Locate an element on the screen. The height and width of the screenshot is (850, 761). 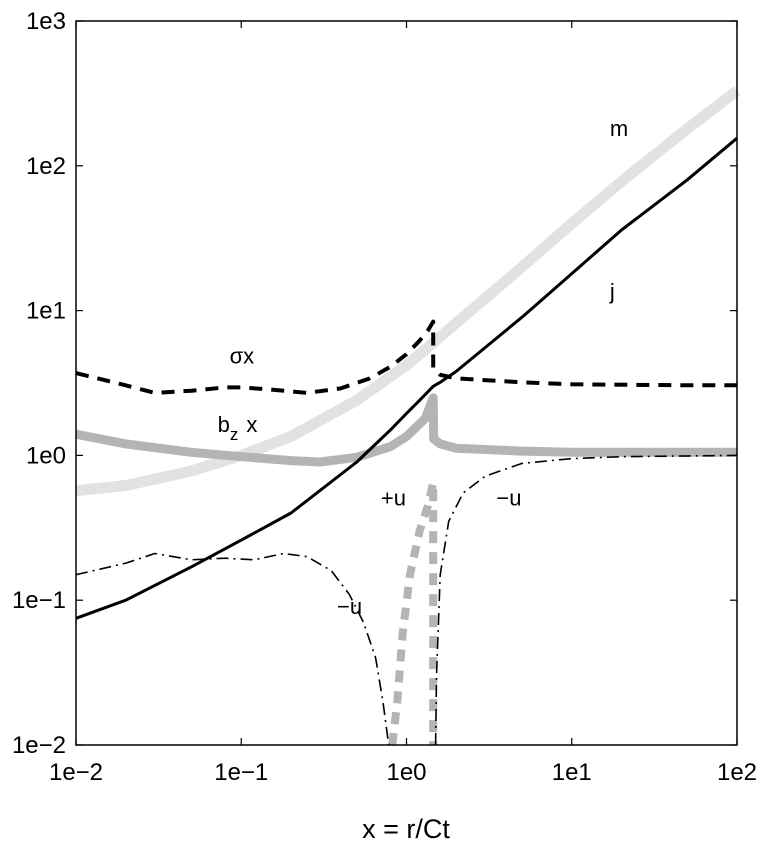
x-tick-label: 1e2 is located at coordinates (737, 772).